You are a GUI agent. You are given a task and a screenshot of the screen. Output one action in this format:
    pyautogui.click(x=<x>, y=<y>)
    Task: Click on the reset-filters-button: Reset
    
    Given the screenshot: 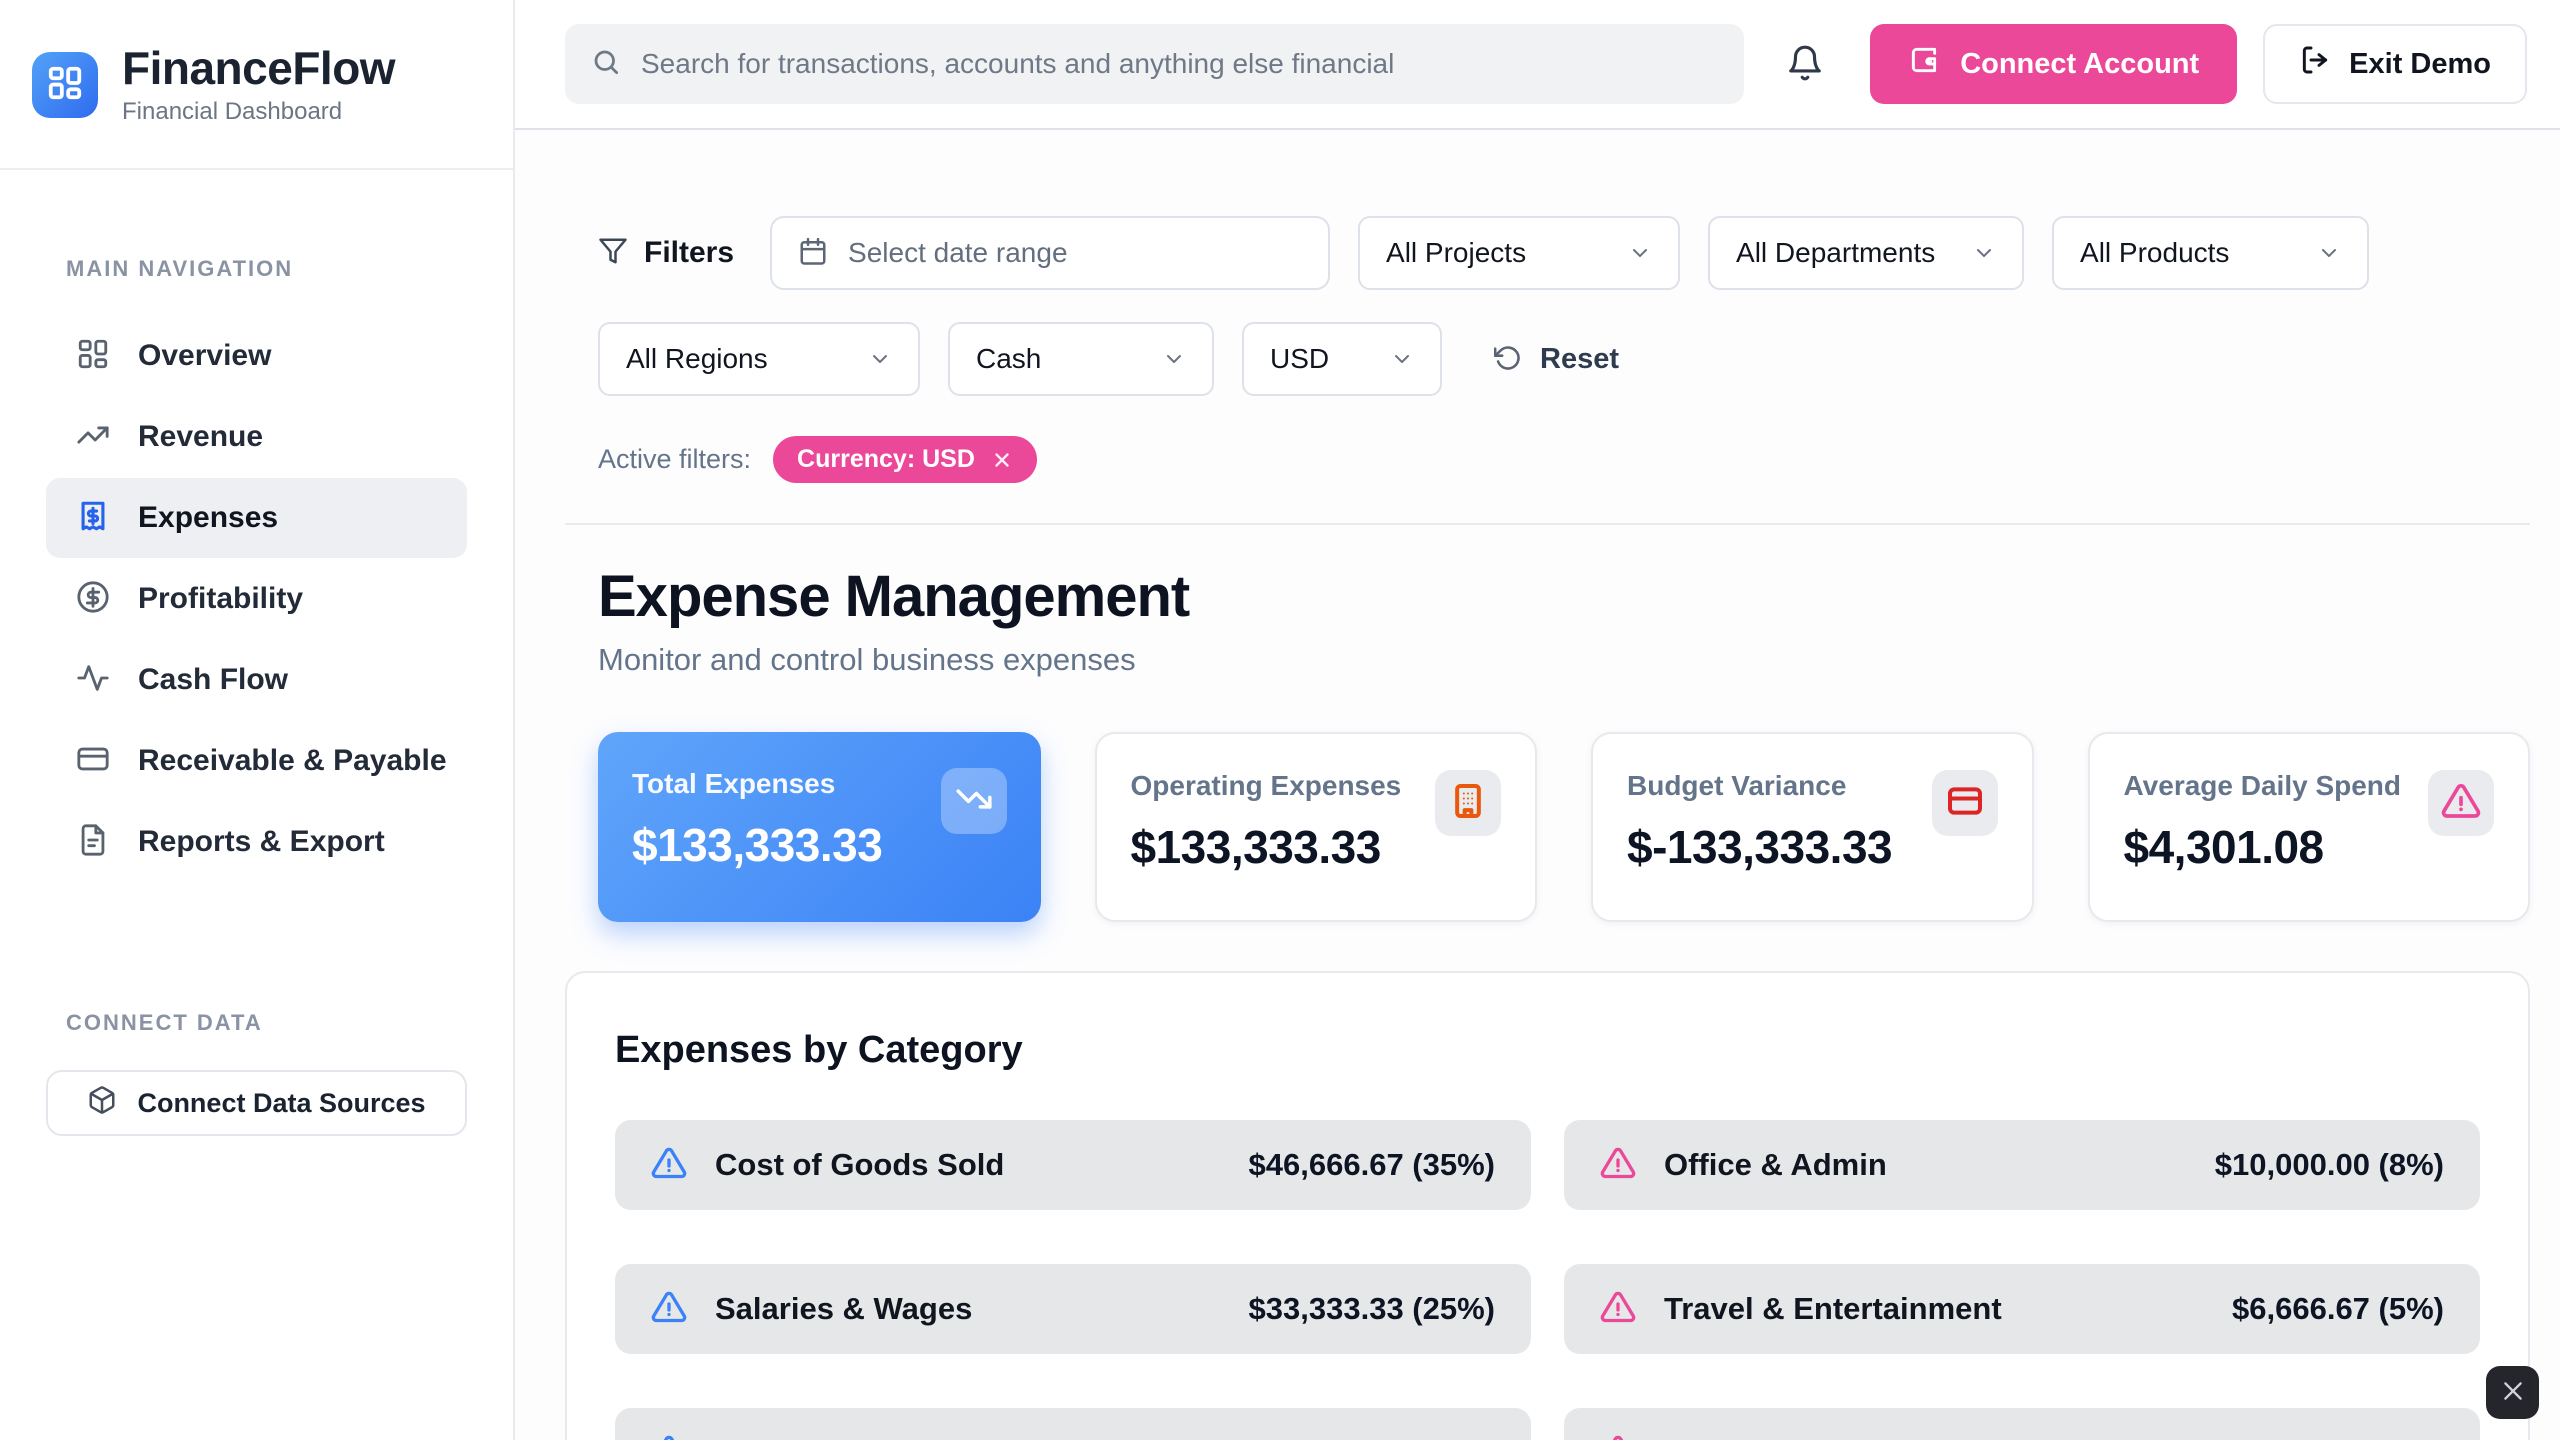 What is the action you would take?
    pyautogui.click(x=1556, y=359)
    